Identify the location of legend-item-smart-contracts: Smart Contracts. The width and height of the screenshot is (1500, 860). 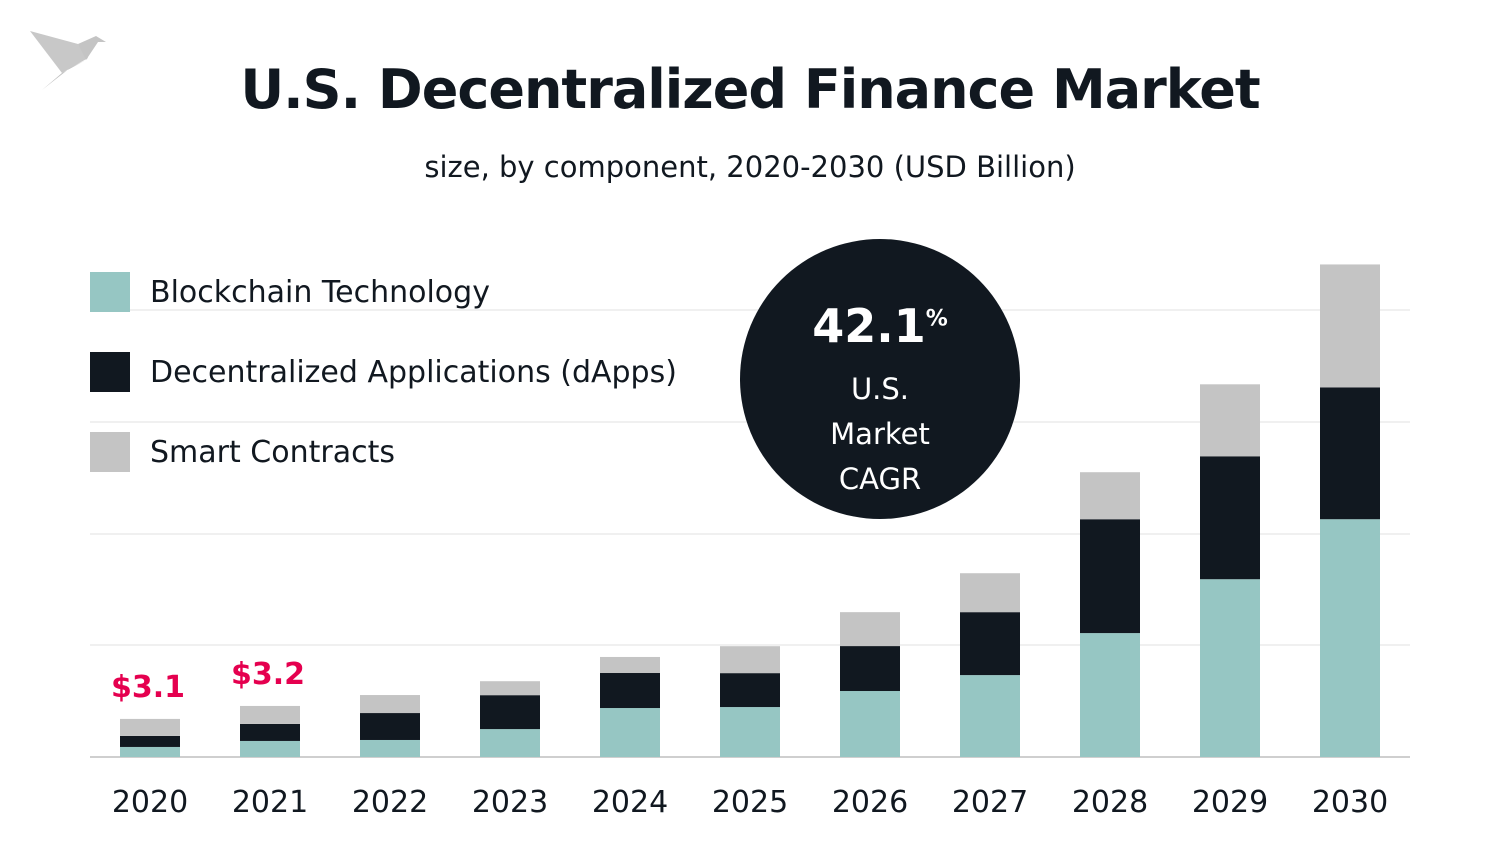
(242, 452).